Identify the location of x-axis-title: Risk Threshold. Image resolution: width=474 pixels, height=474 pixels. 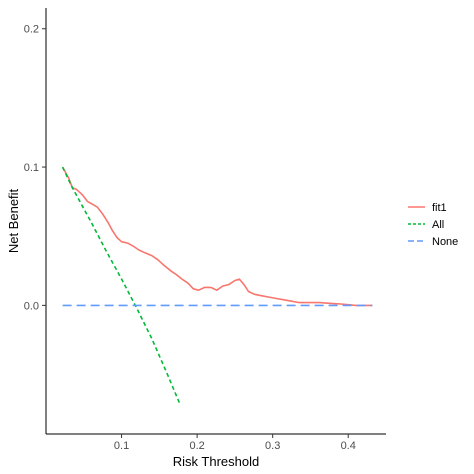
(216, 461).